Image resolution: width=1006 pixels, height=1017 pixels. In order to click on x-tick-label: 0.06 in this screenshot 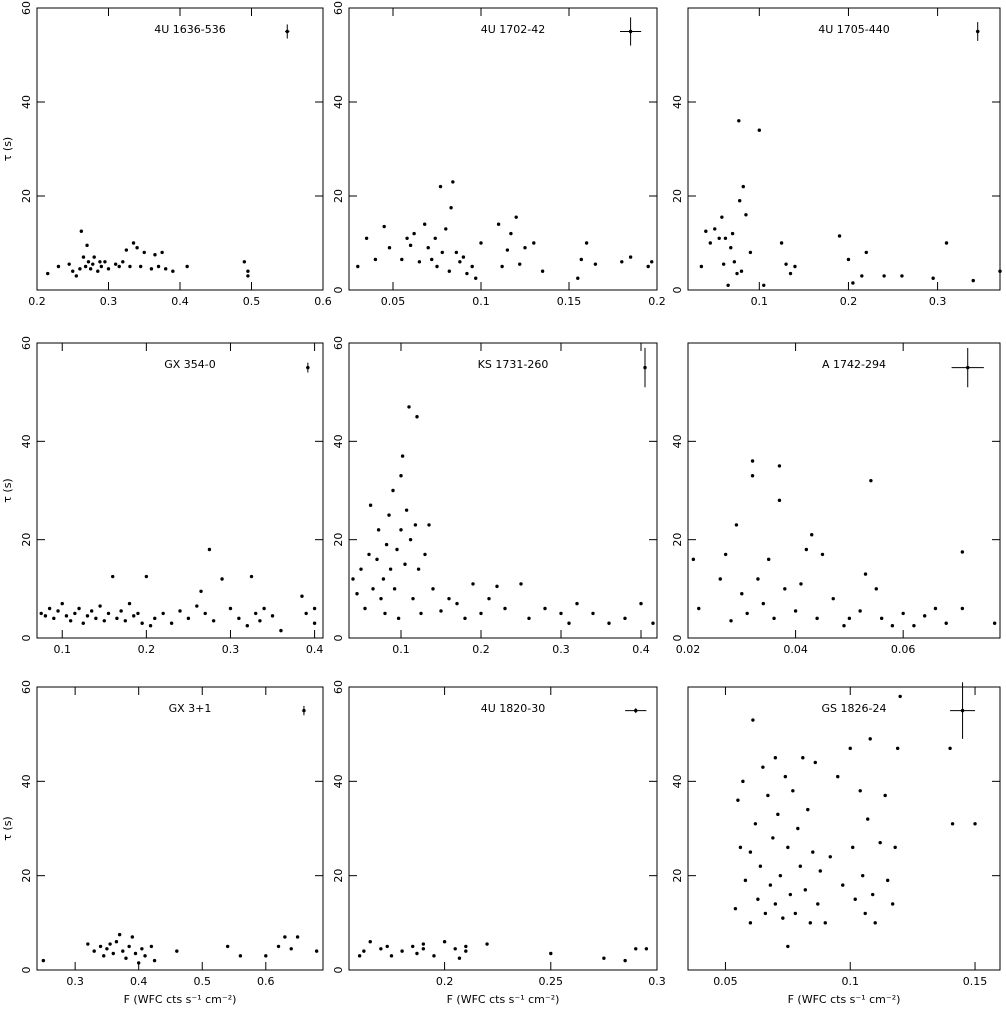, I will do `click(903, 649)`.